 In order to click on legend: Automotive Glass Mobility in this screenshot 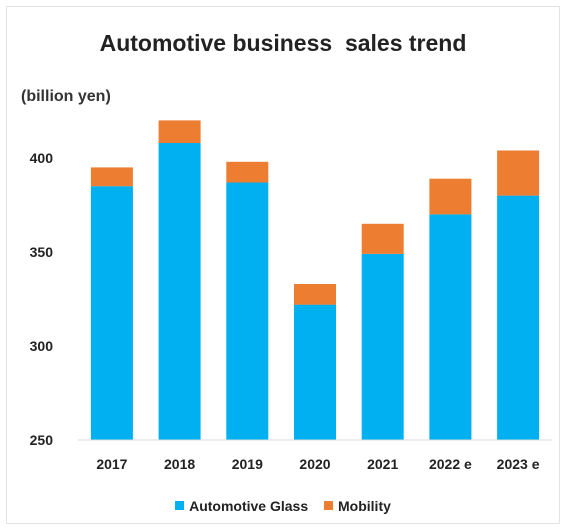, I will do `click(283, 506)`.